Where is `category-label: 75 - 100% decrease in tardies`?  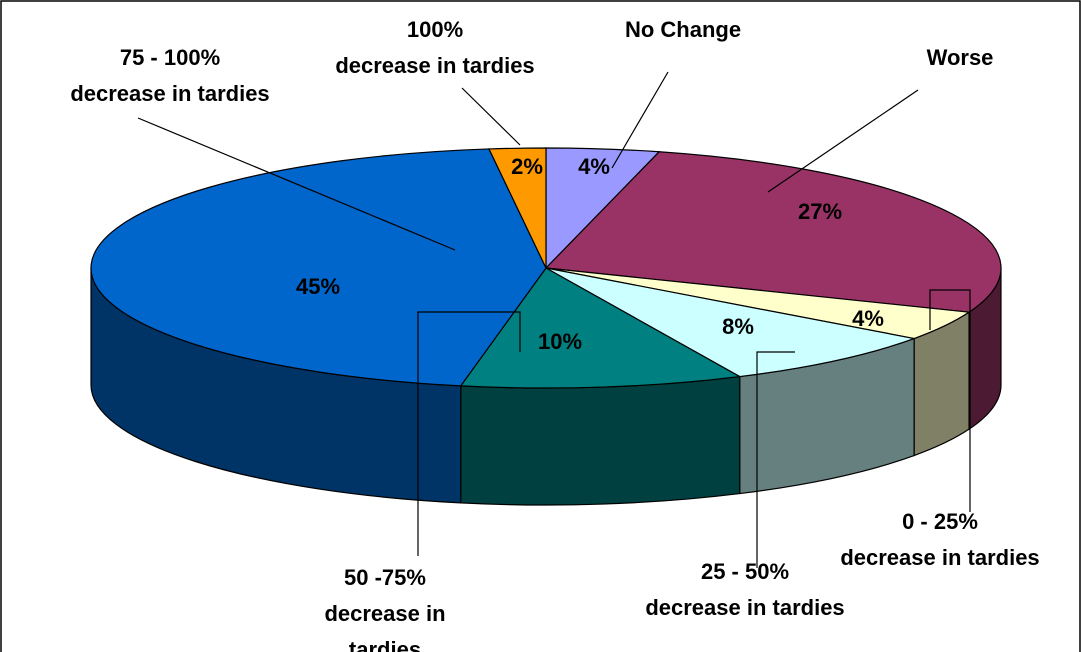 category-label: 75 - 100% decrease in tardies is located at coordinates (170, 75).